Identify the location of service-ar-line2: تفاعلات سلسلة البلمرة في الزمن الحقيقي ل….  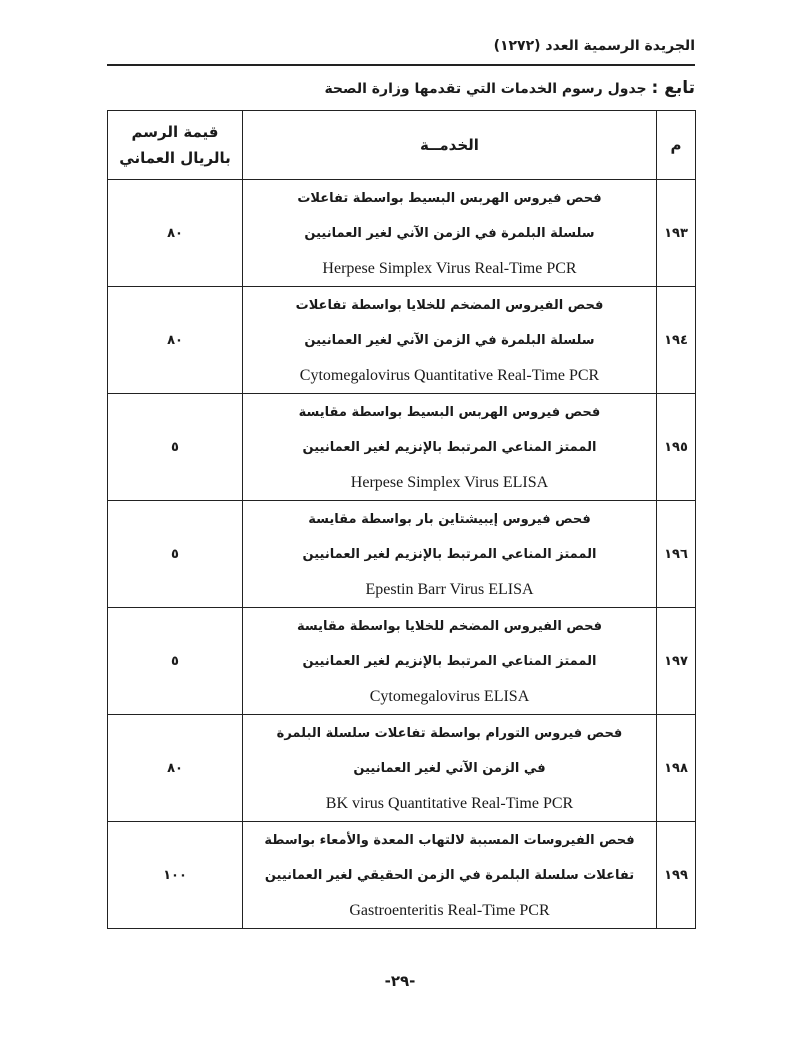
(449, 875).